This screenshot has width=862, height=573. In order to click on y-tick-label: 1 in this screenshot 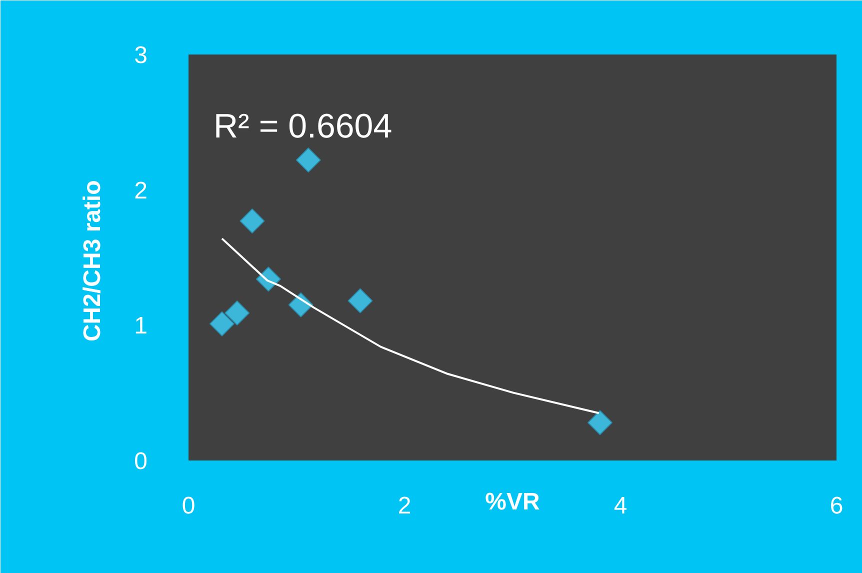, I will do `click(141, 326)`.